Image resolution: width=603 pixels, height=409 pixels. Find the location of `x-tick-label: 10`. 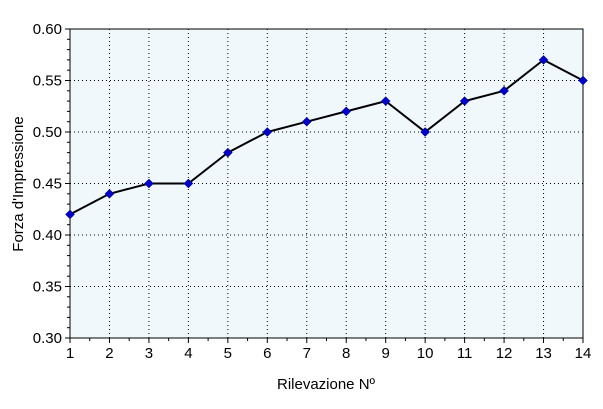

x-tick-label: 10 is located at coordinates (425, 353).